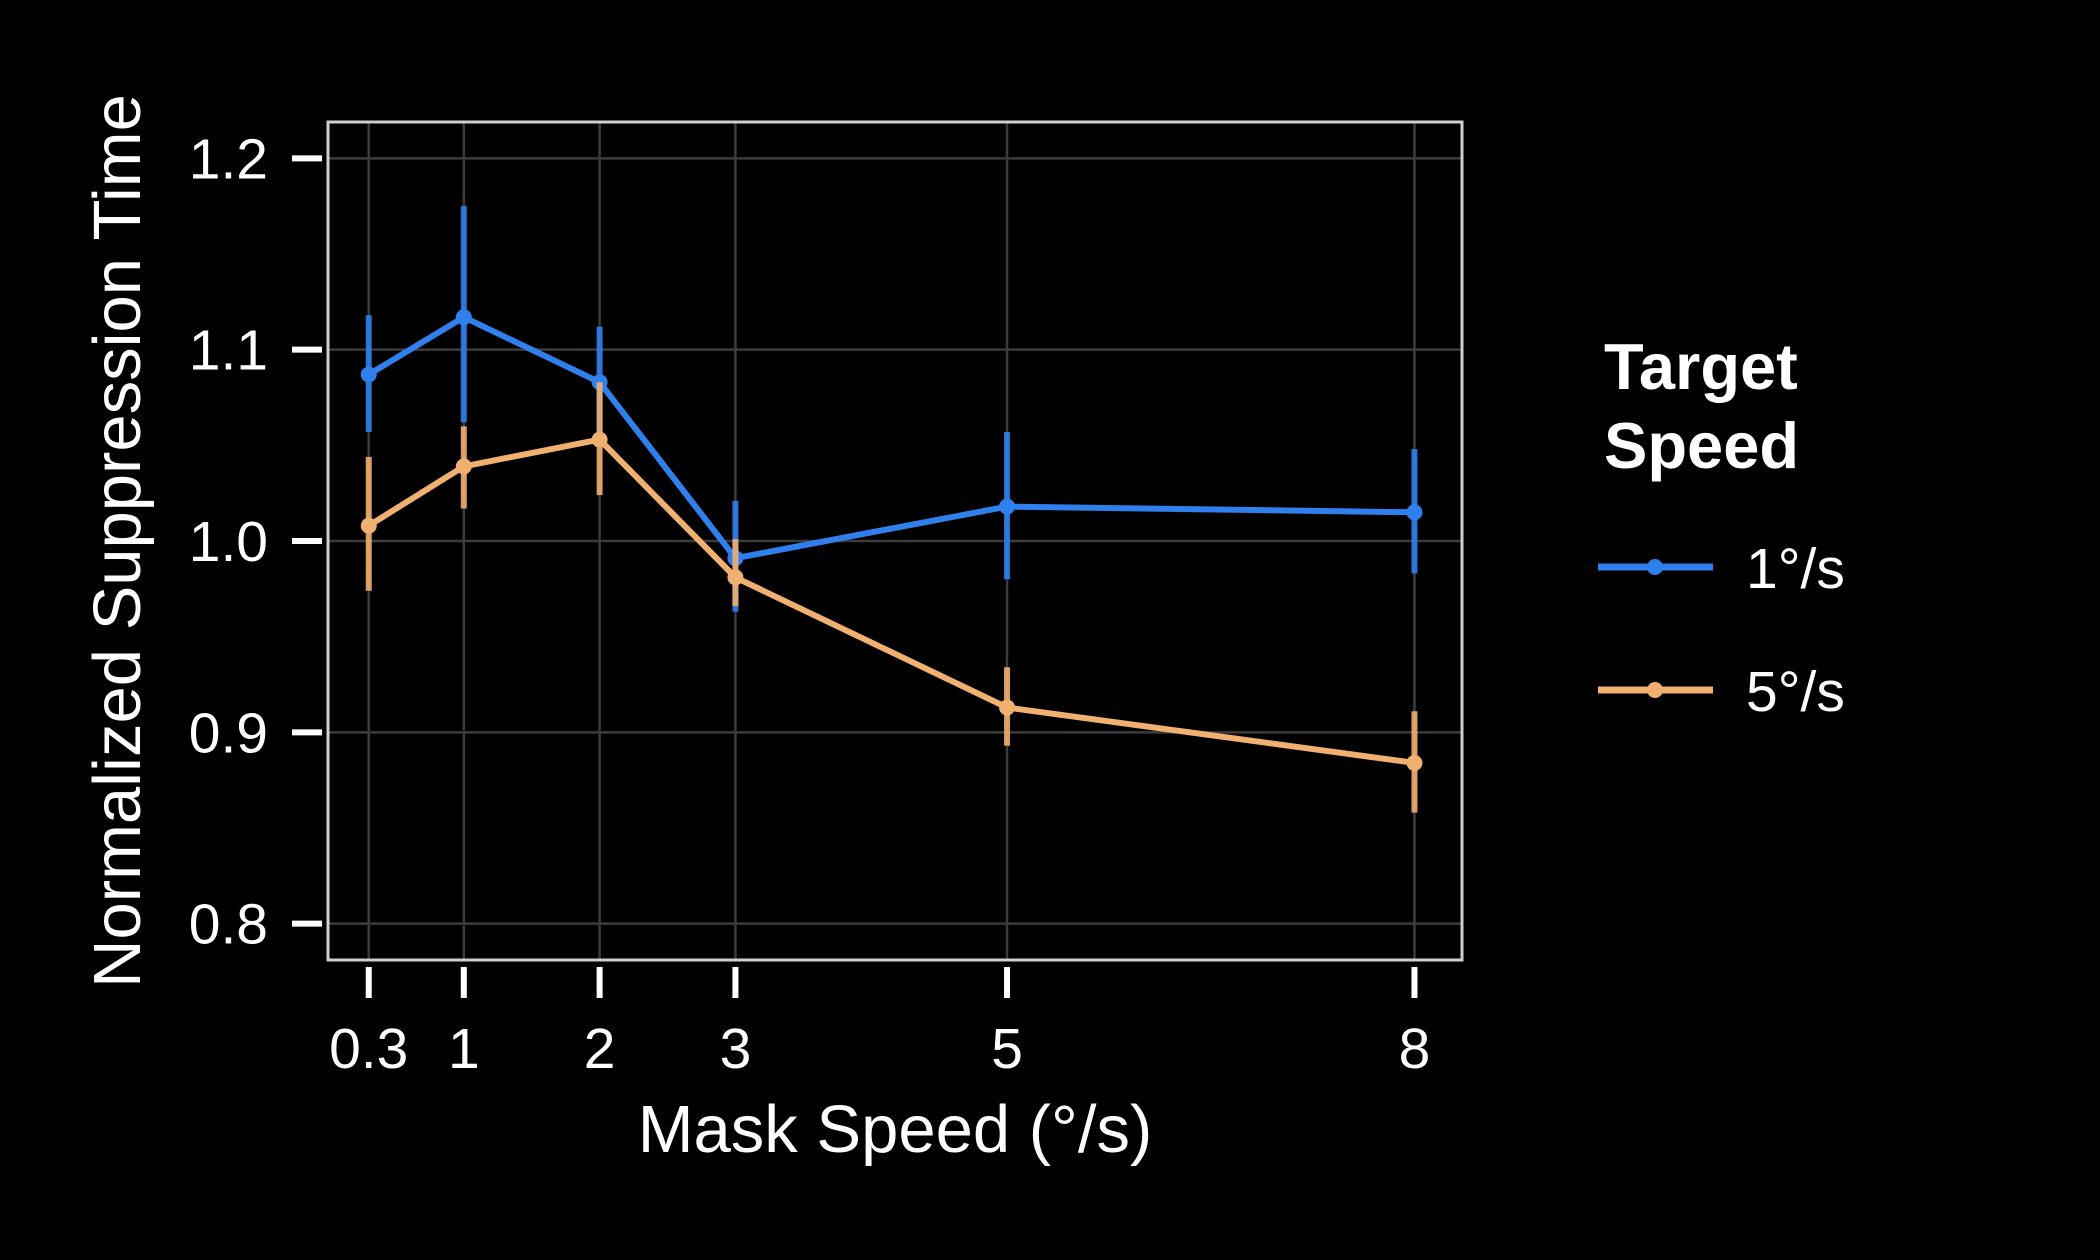 The image size is (2100, 1260). I want to click on x-tick-label: 0.3, so click(368, 1049).